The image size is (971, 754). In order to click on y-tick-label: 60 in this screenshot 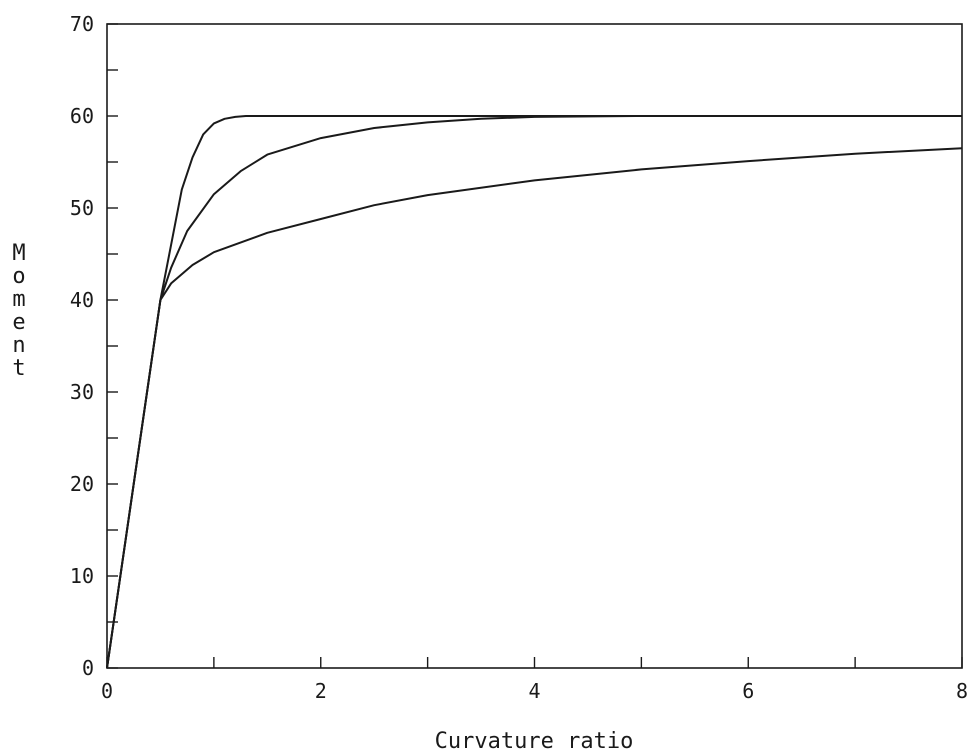, I will do `click(82, 116)`.